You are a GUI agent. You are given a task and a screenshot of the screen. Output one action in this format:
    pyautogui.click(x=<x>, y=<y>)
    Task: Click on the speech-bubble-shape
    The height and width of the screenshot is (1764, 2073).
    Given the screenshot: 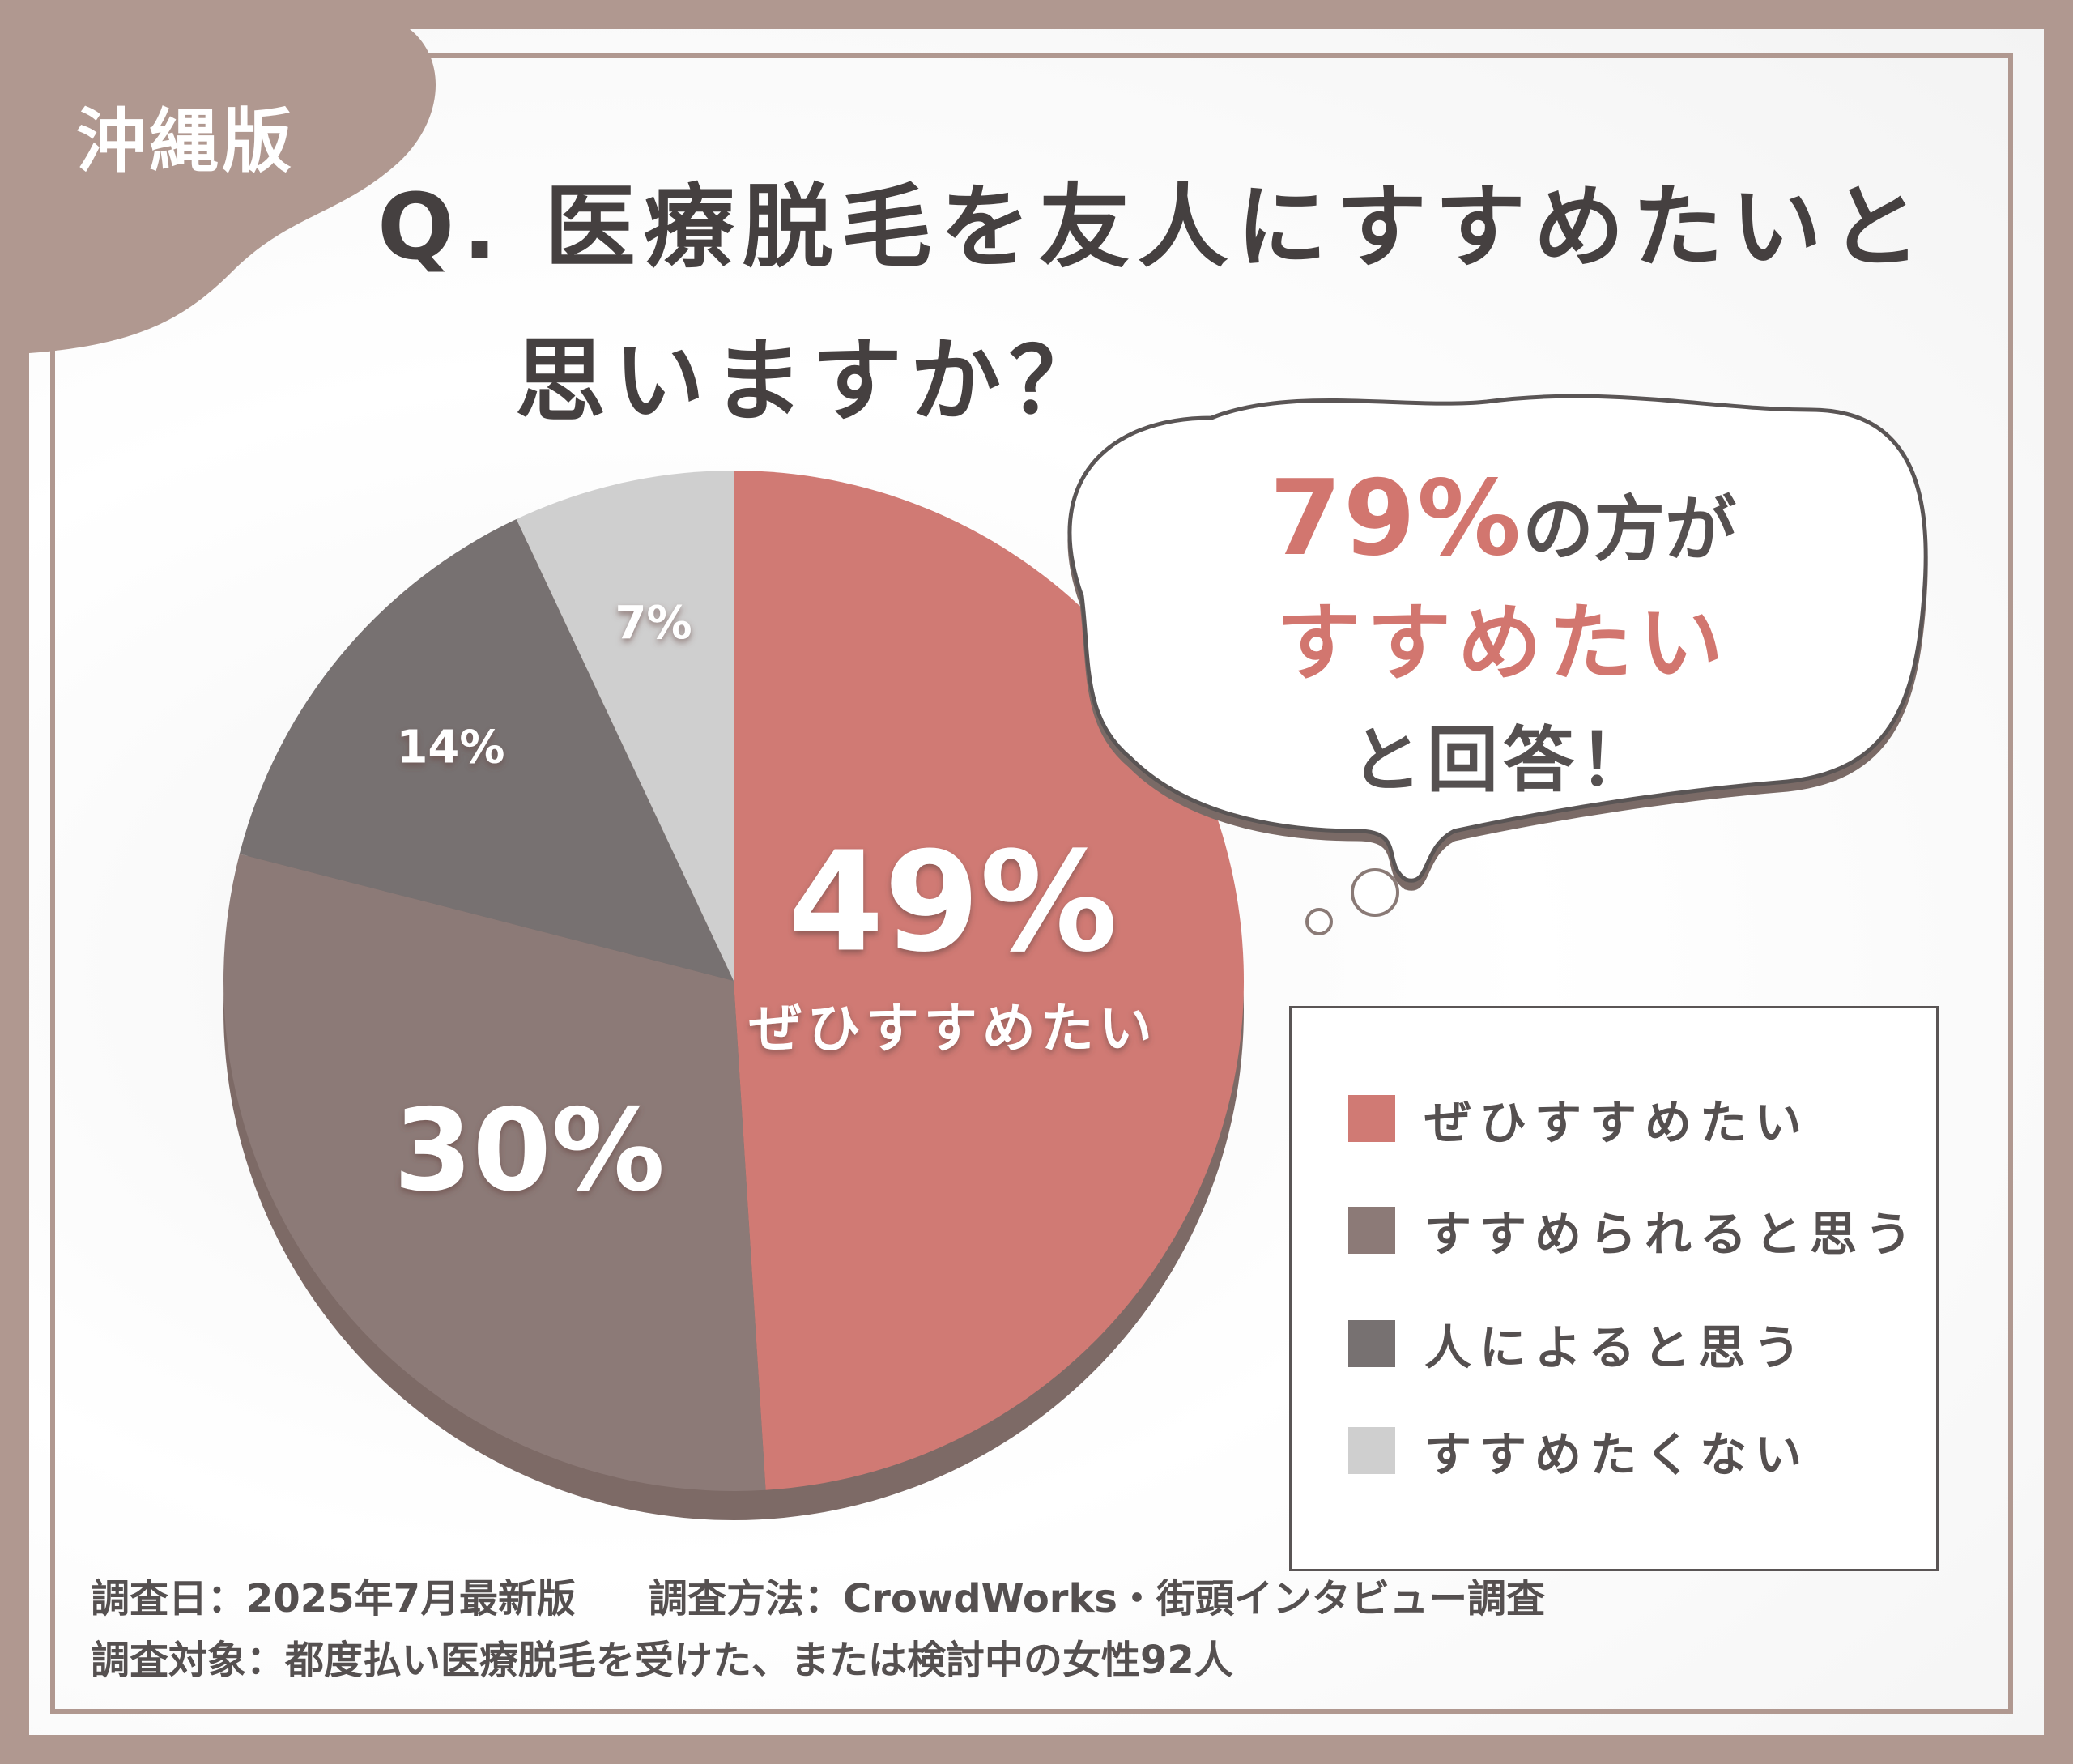 What is the action you would take?
    pyautogui.click(x=1497, y=638)
    